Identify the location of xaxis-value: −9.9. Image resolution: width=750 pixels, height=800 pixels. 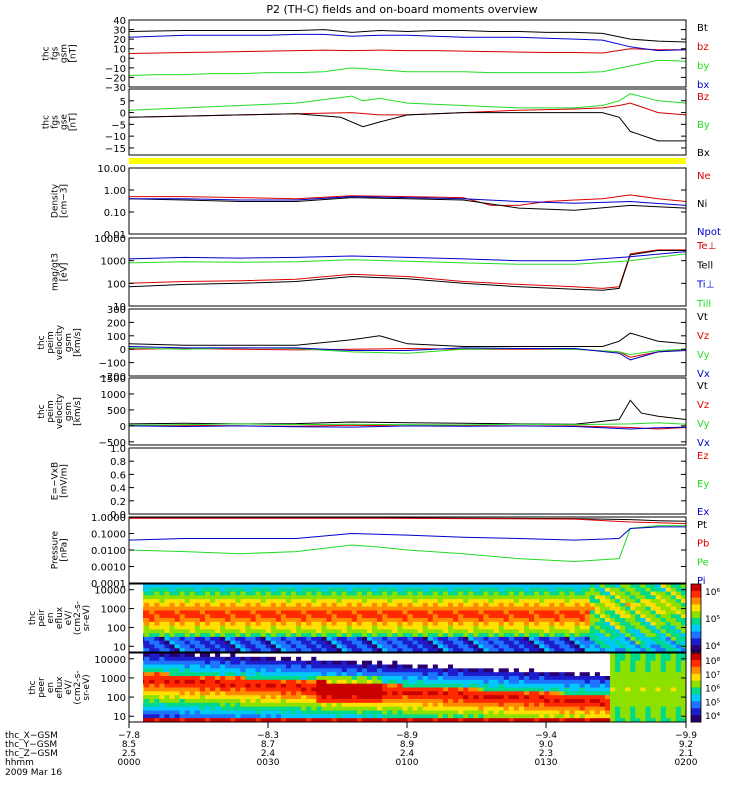
(686, 736).